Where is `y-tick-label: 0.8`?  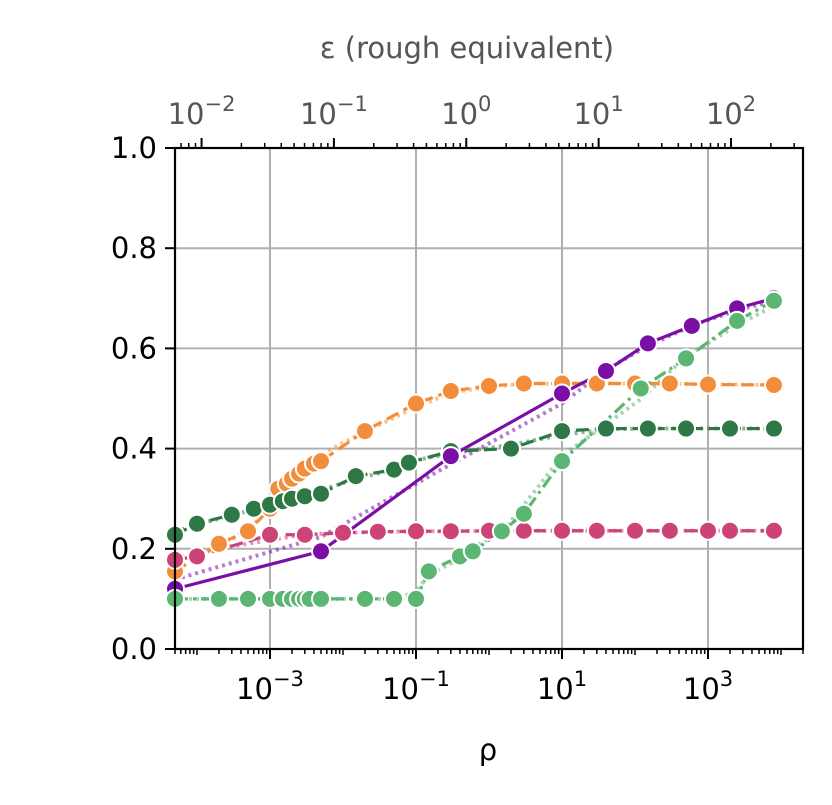
y-tick-label: 0.8 is located at coordinates (134, 248).